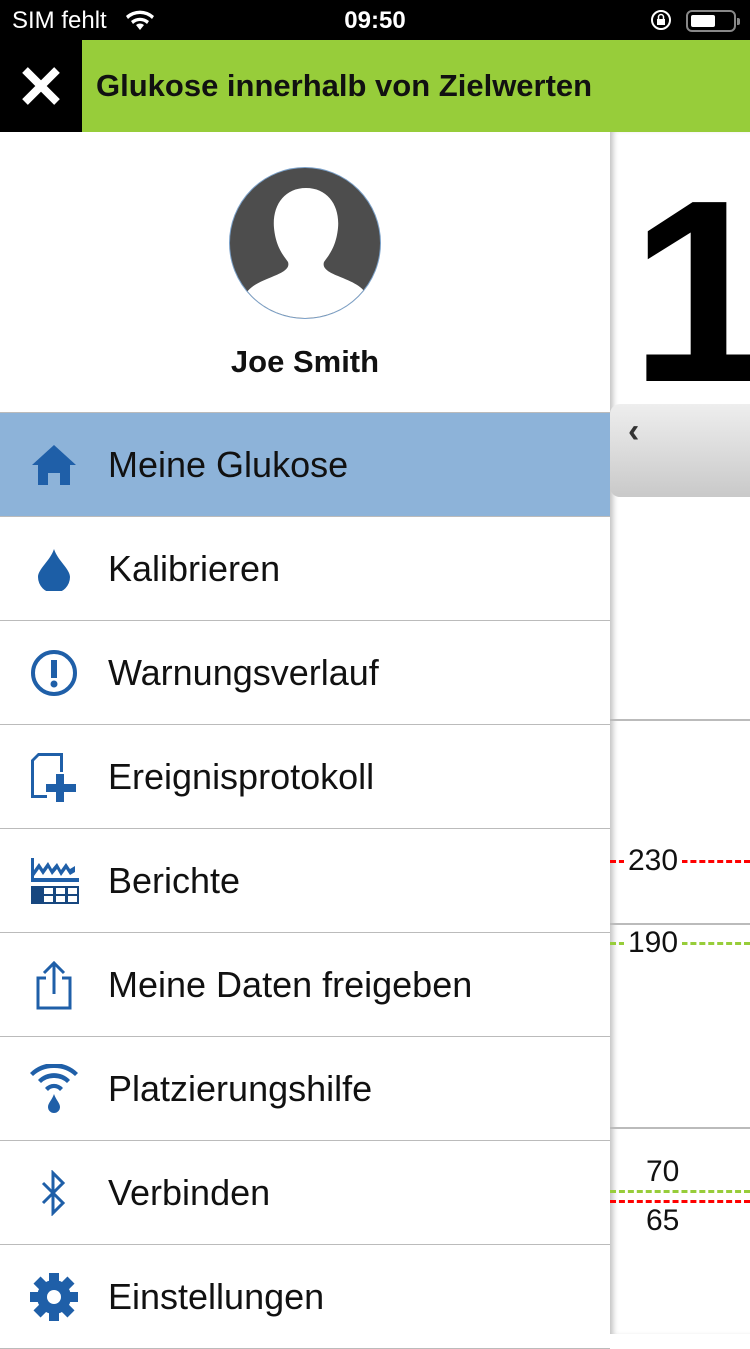 The width and height of the screenshot is (750, 1349). I want to click on threshold-label: 230, so click(653, 861).